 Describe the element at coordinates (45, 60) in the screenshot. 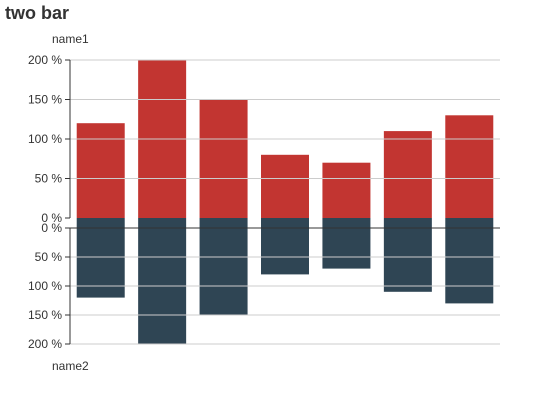

I see `top-axis-tick-label: 200 %` at that location.